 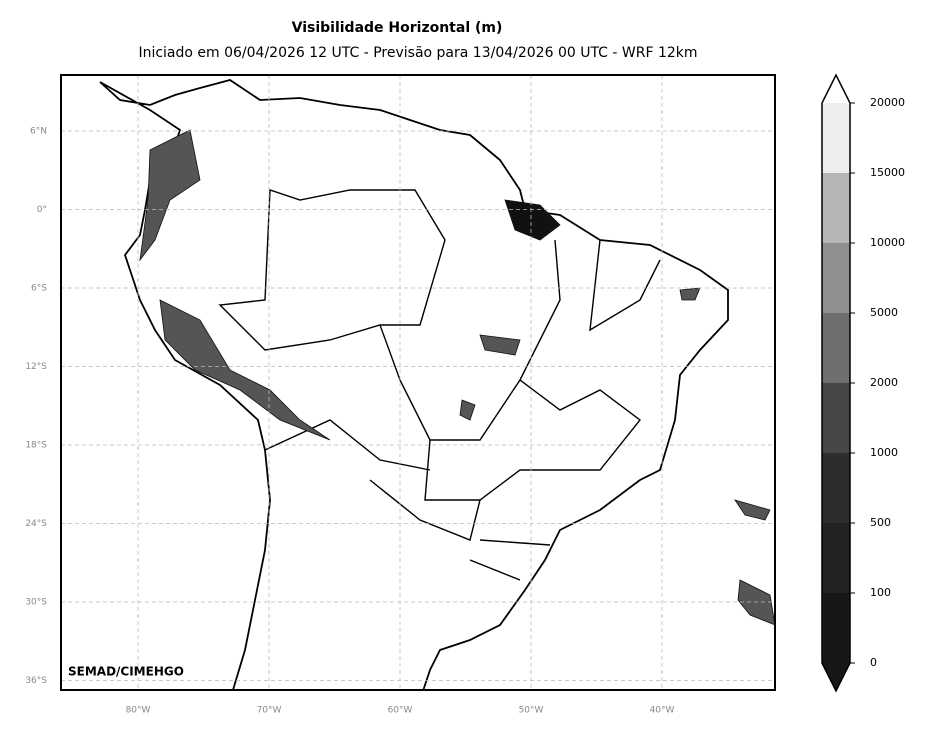 I want to click on colorbar-label: 20000, so click(x=887, y=102).